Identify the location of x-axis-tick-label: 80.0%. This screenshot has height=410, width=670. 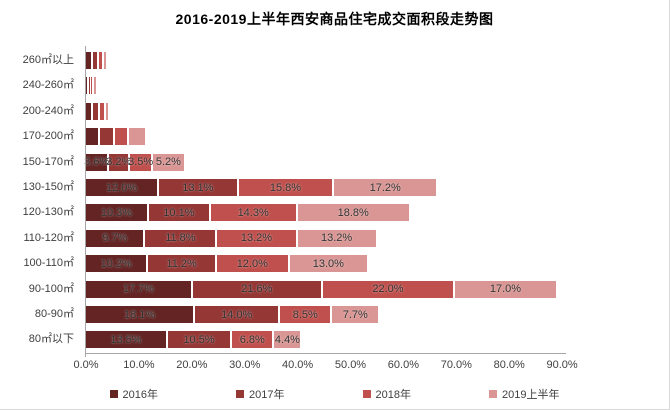
(509, 365).